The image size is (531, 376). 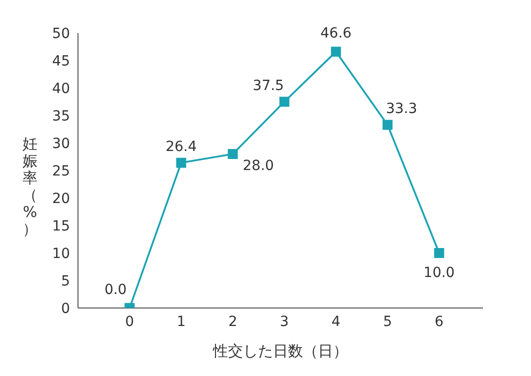 What do you see at coordinates (61, 226) in the screenshot?
I see `y-tick-label: 15` at bounding box center [61, 226].